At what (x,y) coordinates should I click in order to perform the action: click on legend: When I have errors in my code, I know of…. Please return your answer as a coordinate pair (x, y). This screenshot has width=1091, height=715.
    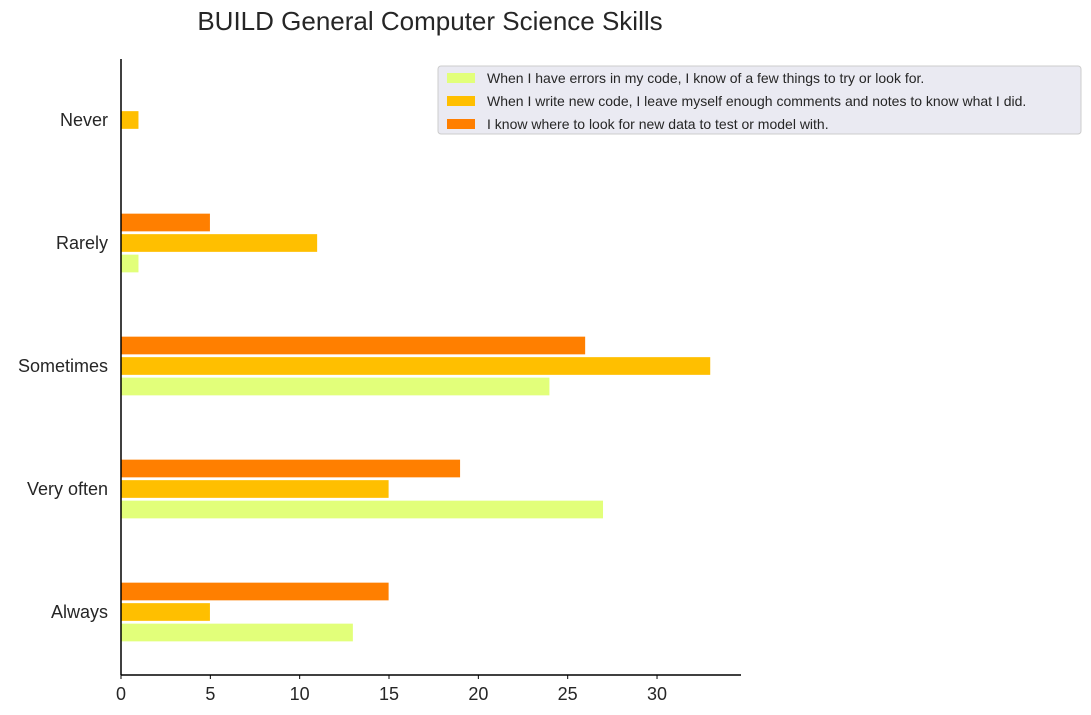
    Looking at the image, I should click on (759, 100).